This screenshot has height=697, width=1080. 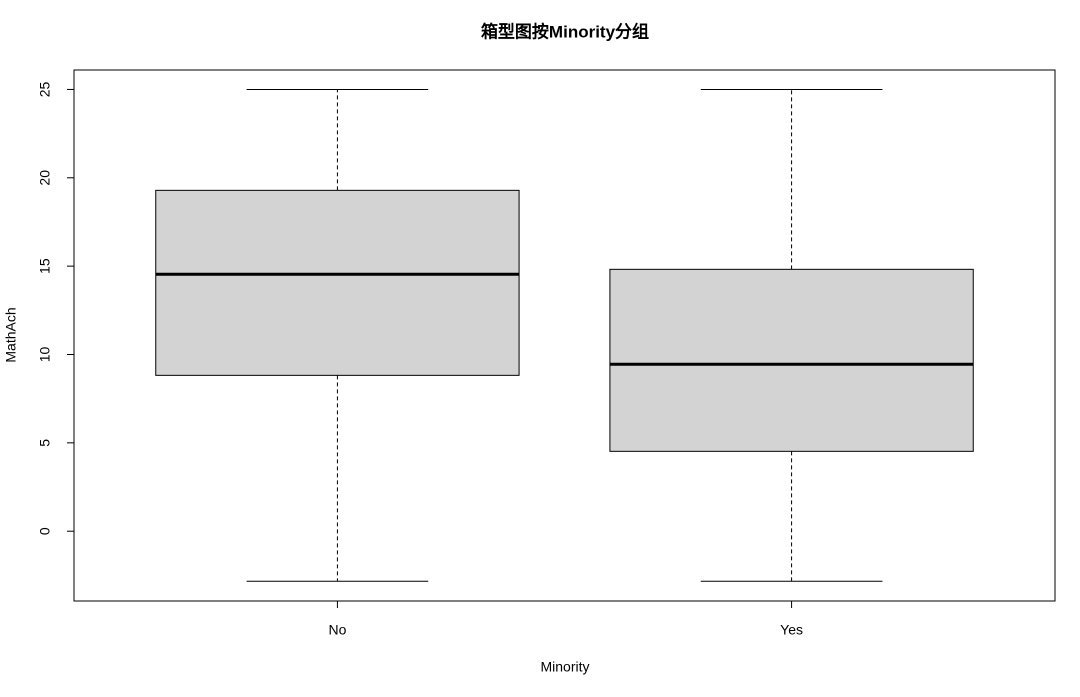 What do you see at coordinates (45, 443) in the screenshot?
I see `y-tick-label: 5` at bounding box center [45, 443].